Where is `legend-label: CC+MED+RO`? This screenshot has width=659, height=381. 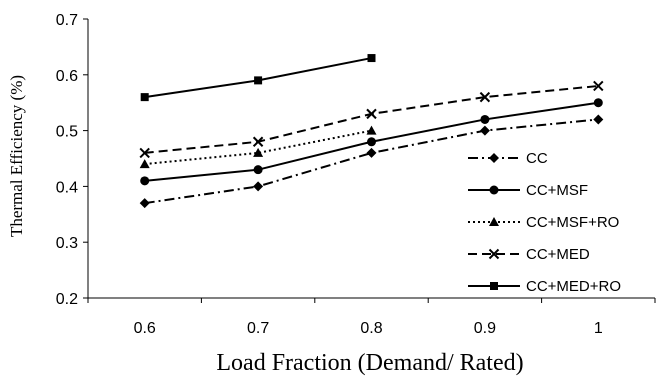 legend-label: CC+MED+RO is located at coordinates (573, 286).